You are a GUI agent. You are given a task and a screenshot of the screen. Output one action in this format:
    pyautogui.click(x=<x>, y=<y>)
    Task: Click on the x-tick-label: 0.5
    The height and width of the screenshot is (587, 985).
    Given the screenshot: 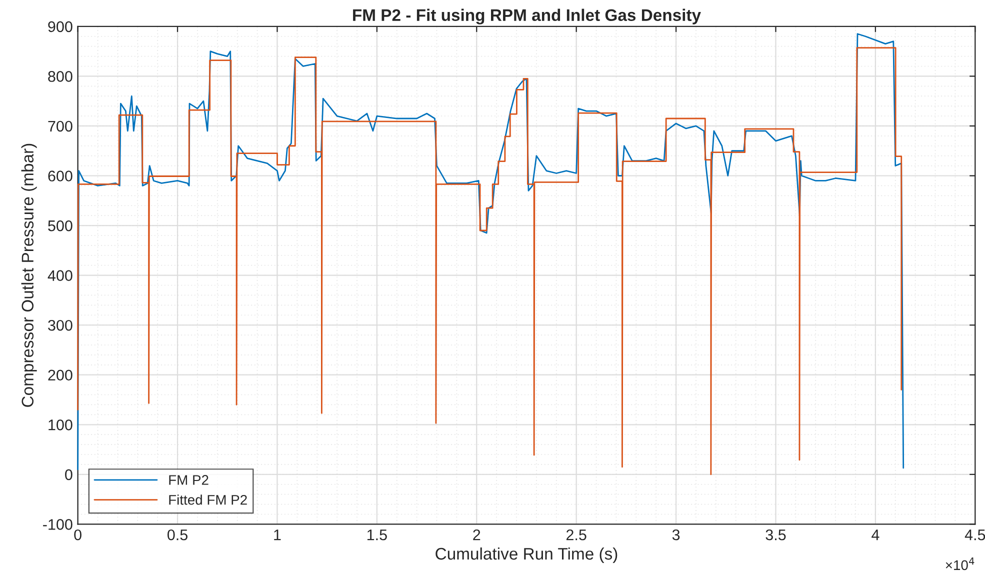 What is the action you would take?
    pyautogui.click(x=178, y=534)
    